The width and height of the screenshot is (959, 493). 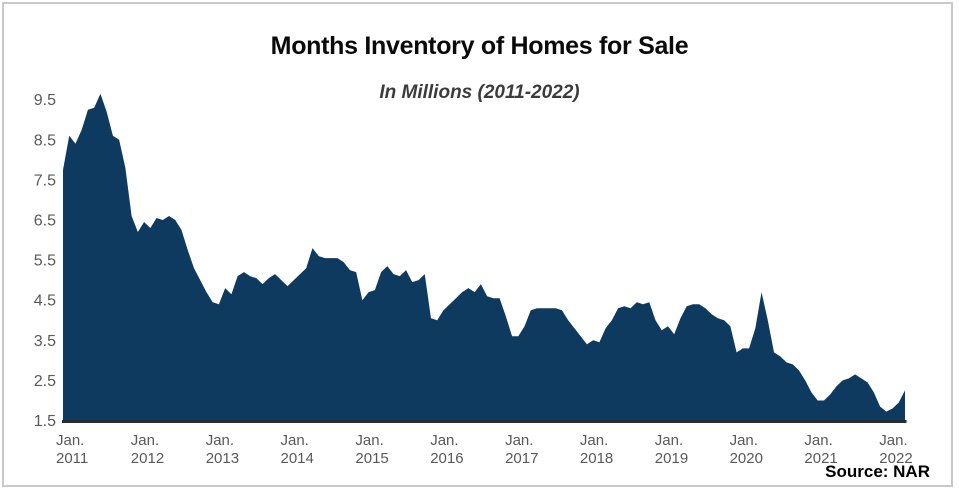 What do you see at coordinates (671, 458) in the screenshot?
I see `x-tick-label: 2019` at bounding box center [671, 458].